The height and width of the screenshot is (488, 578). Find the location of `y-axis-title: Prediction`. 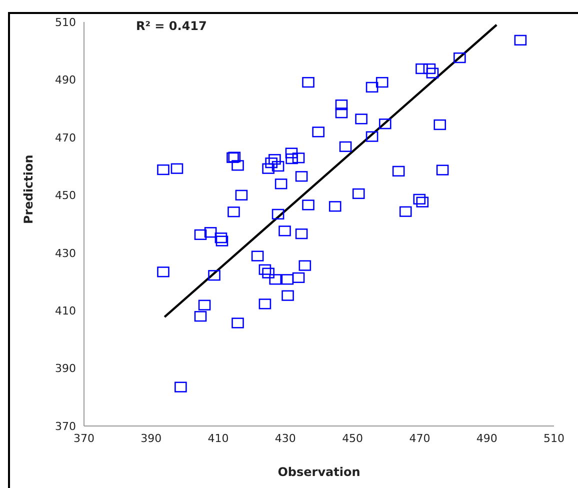

y-axis-title: Prediction is located at coordinates (28, 189).